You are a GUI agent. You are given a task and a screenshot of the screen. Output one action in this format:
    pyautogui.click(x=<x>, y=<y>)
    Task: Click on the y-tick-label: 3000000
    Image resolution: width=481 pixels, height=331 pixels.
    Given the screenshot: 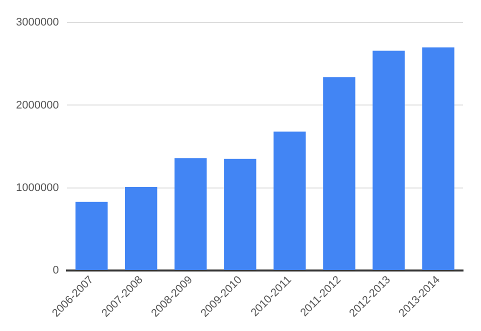 What is the action you would take?
    pyautogui.click(x=37, y=22)
    